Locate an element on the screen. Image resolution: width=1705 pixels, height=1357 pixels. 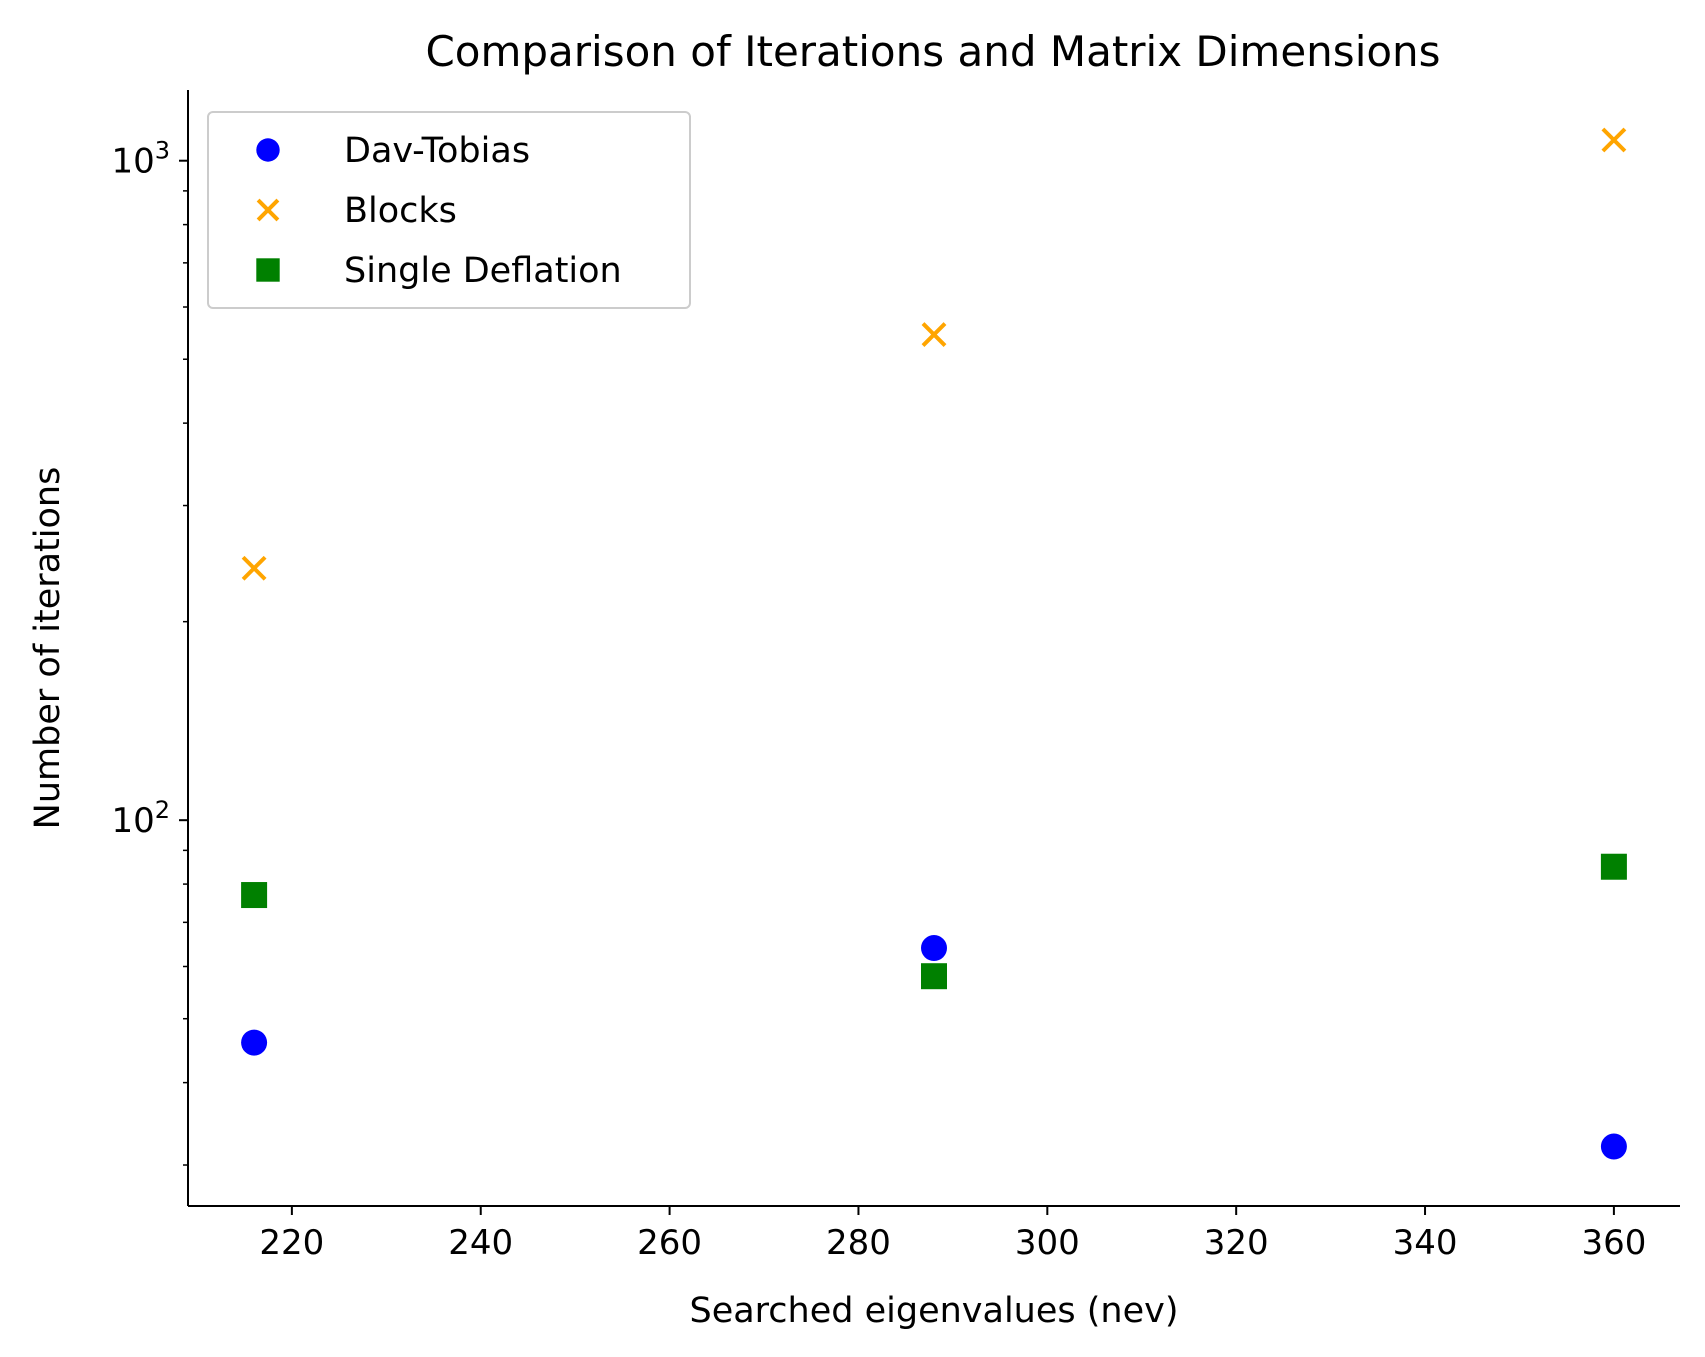
x-tick-label: 240 is located at coordinates (480, 1243).